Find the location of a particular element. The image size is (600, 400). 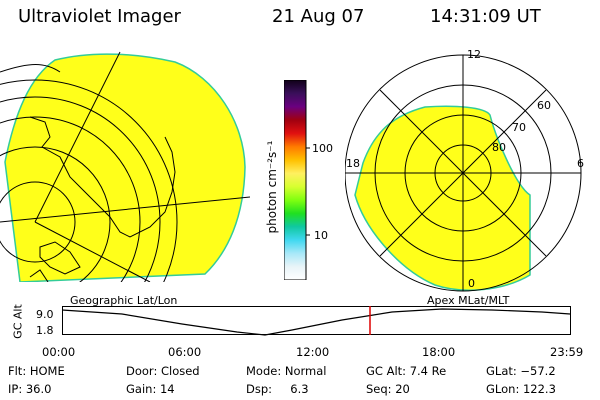

timeline-x-tick: 06:00 is located at coordinates (185, 352).